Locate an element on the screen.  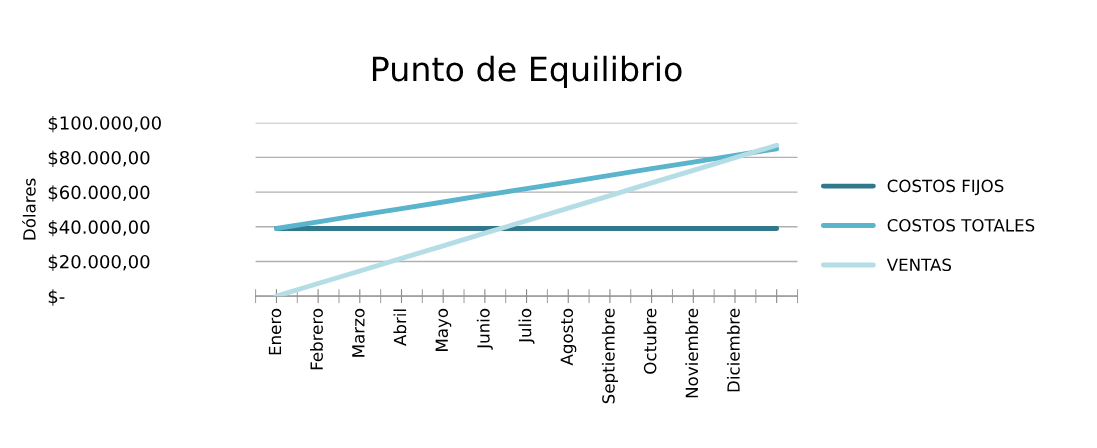
x-tick-label: Noviembre is located at coordinates (692, 353).